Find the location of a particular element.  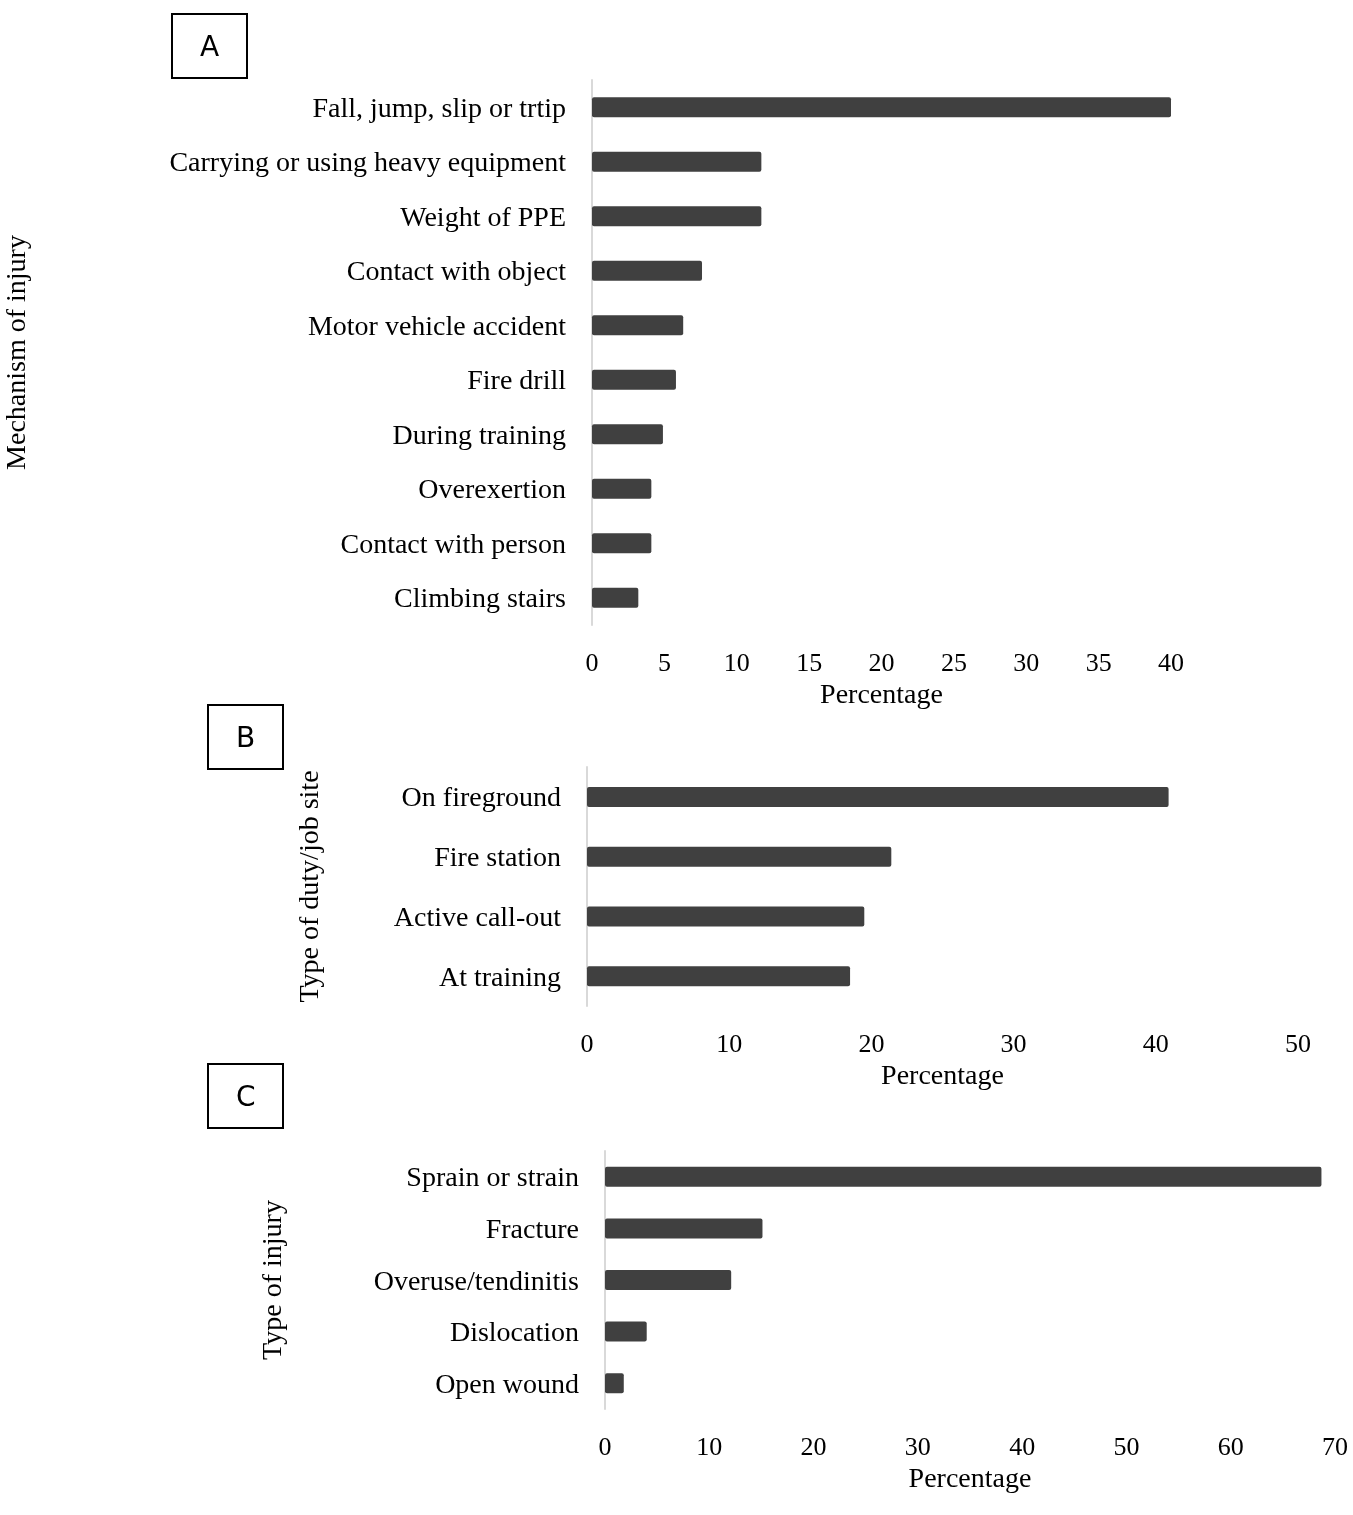

x-tick-label: 15 is located at coordinates (809, 662).